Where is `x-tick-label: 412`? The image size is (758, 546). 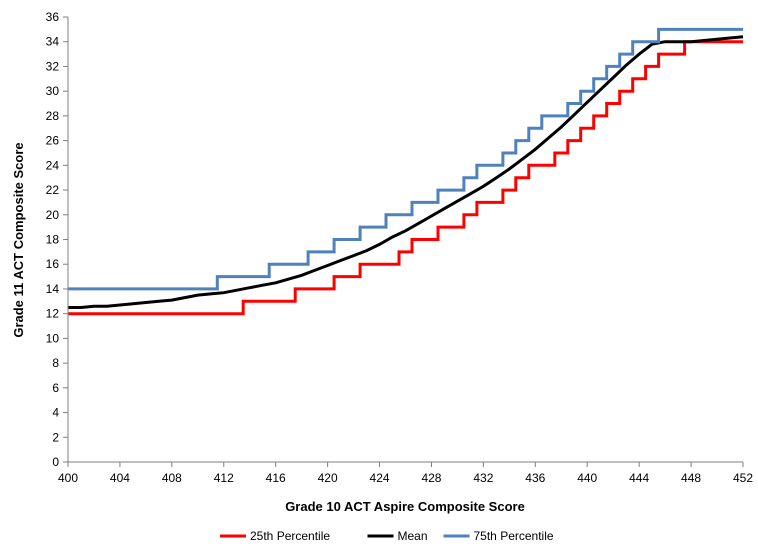 x-tick-label: 412 is located at coordinates (224, 478).